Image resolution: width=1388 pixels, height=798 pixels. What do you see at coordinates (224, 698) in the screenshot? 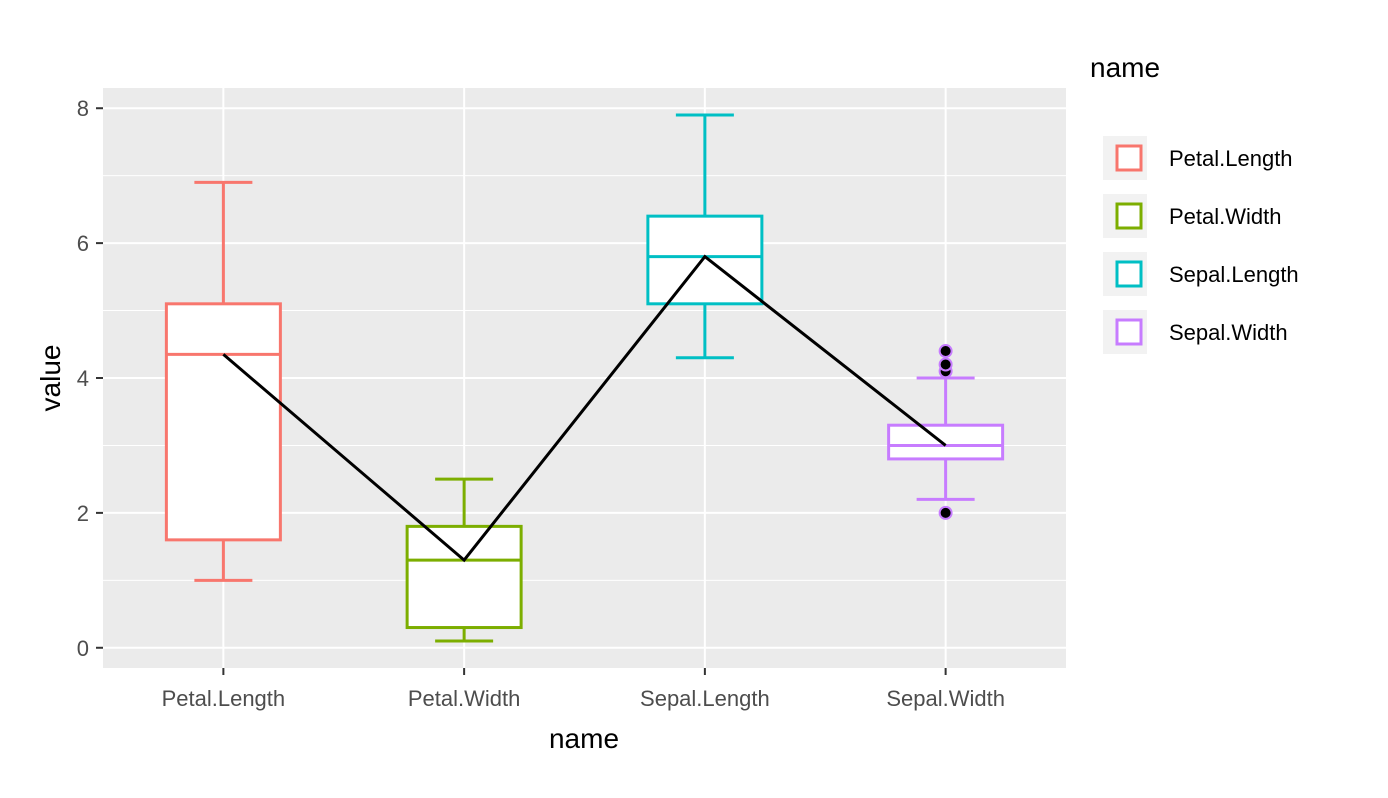
I see `x-tick-label: Petal.Length` at bounding box center [224, 698].